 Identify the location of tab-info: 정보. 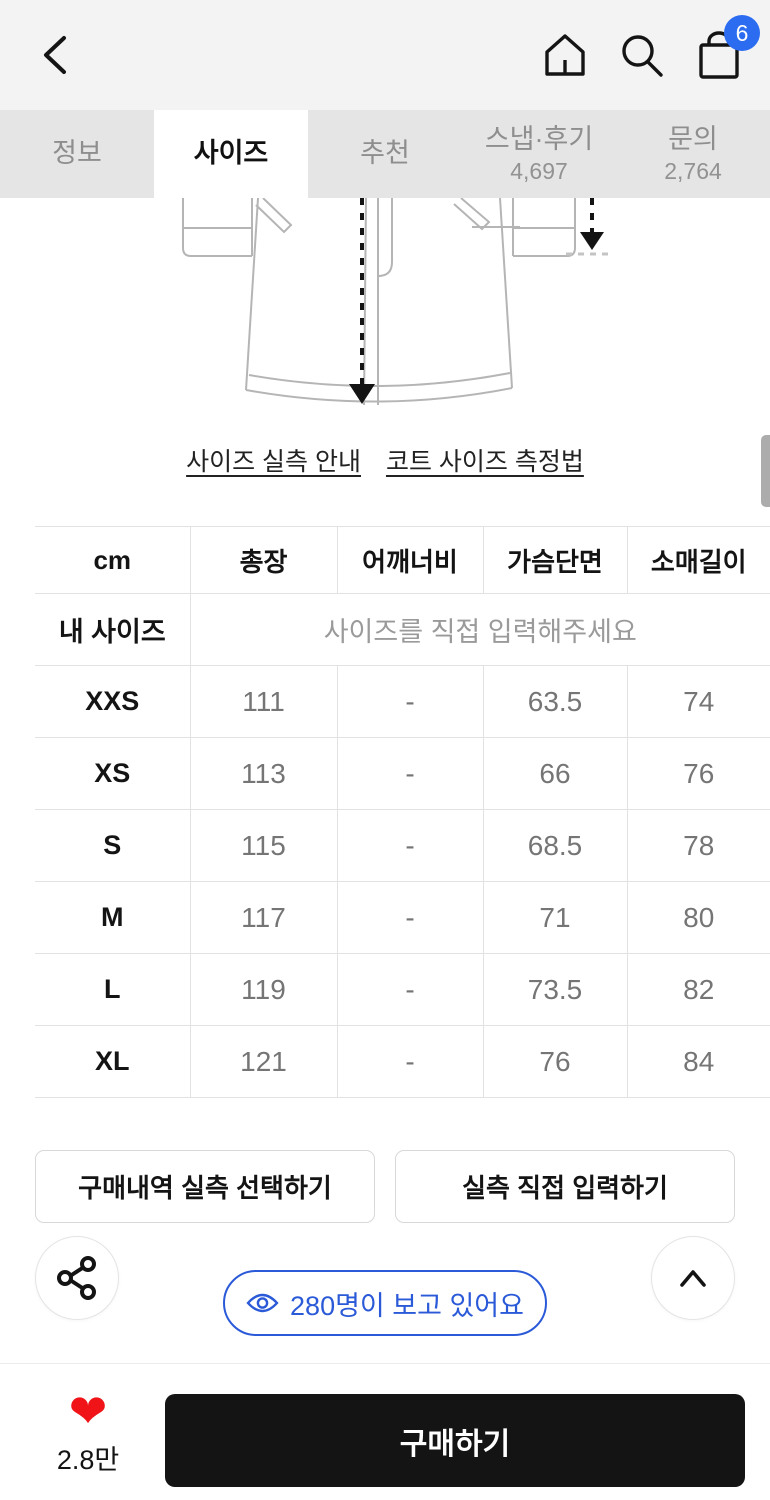
(77, 154).